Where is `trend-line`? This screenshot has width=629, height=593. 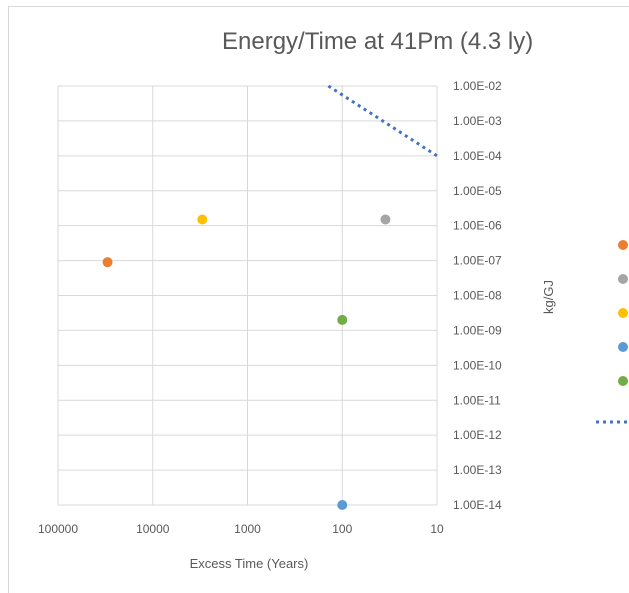 trend-line is located at coordinates (382, 121).